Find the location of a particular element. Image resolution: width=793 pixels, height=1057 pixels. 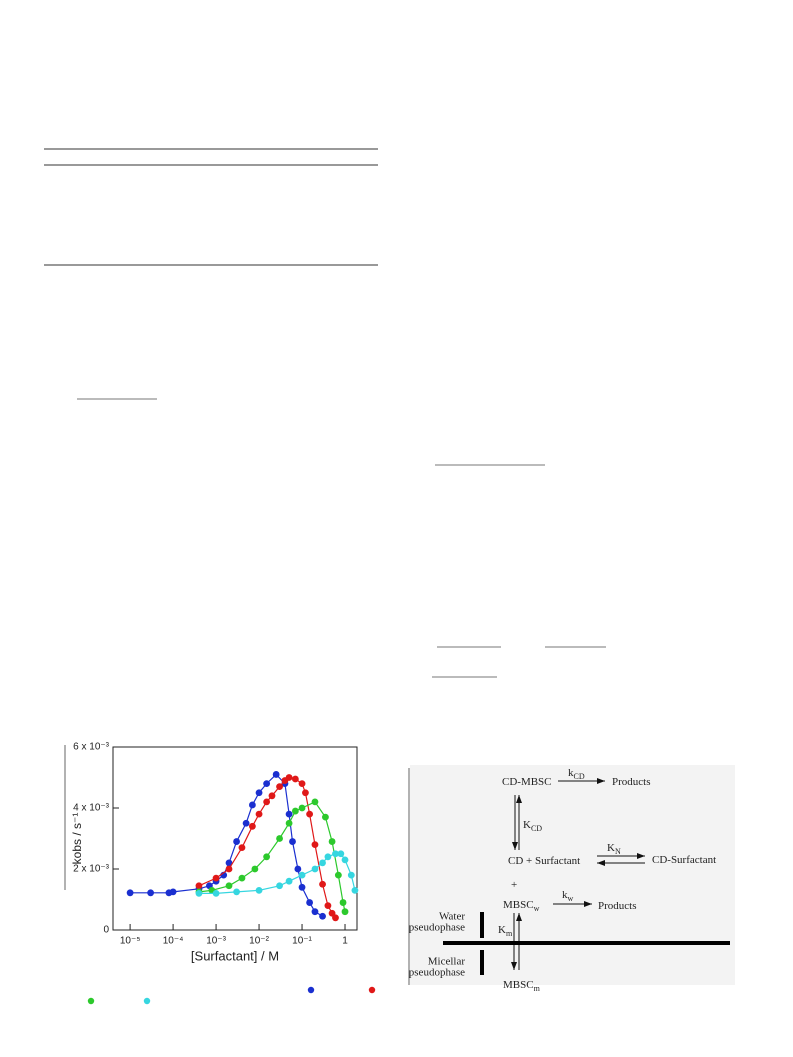

label-text: + is located at coordinates (514, 885).